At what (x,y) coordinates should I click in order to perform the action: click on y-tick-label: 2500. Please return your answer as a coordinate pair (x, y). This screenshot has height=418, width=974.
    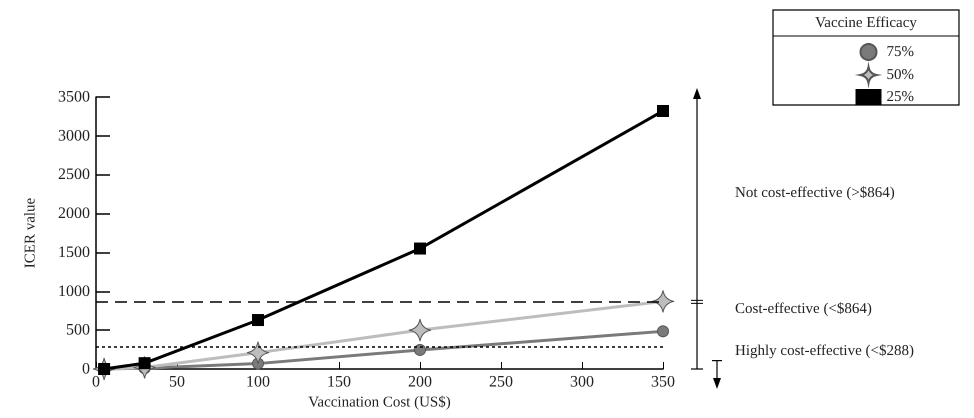
    Looking at the image, I should click on (74, 175).